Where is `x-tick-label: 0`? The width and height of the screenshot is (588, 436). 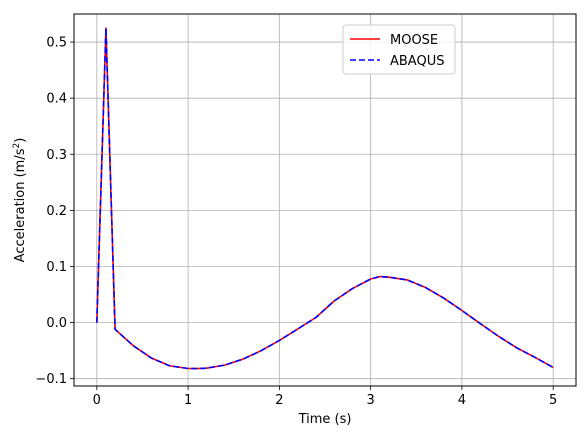 x-tick-label: 0 is located at coordinates (97, 400).